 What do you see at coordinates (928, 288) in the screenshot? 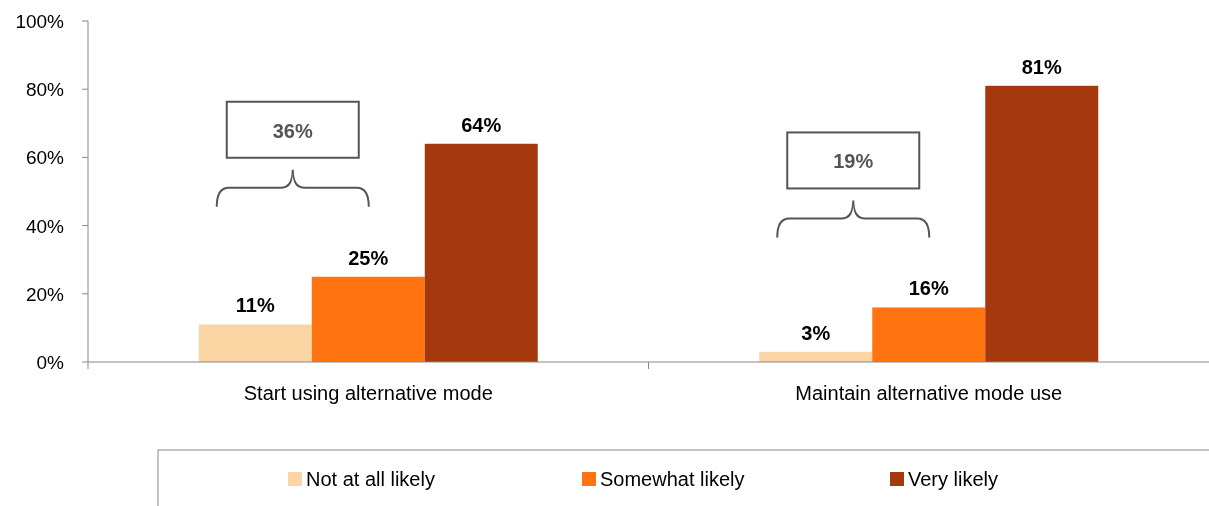
I see `text: 16%` at bounding box center [928, 288].